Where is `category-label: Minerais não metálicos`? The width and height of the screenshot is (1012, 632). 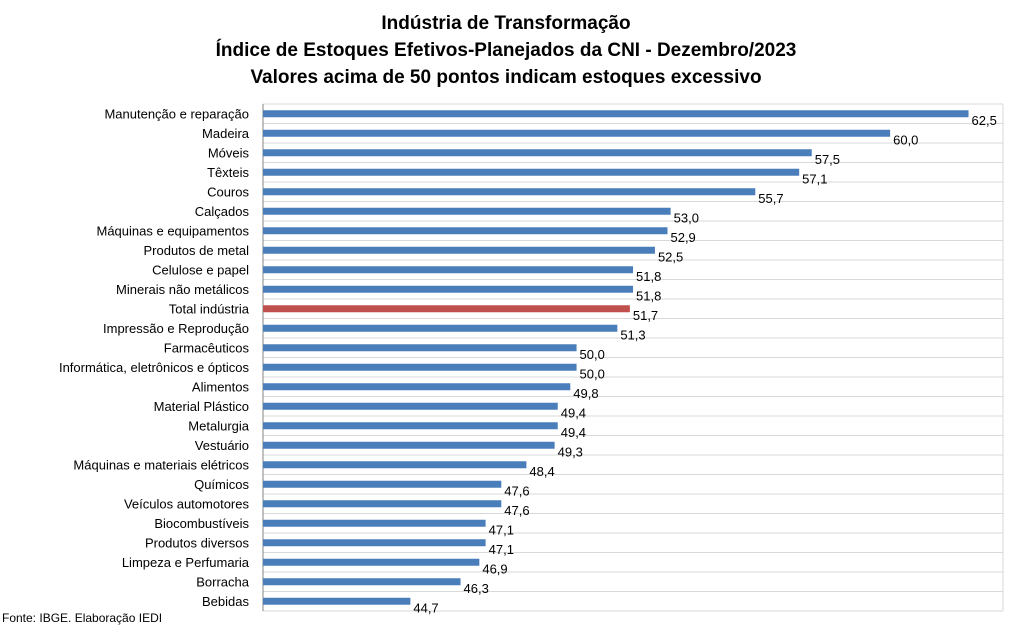 category-label: Minerais não metálicos is located at coordinates (182, 289).